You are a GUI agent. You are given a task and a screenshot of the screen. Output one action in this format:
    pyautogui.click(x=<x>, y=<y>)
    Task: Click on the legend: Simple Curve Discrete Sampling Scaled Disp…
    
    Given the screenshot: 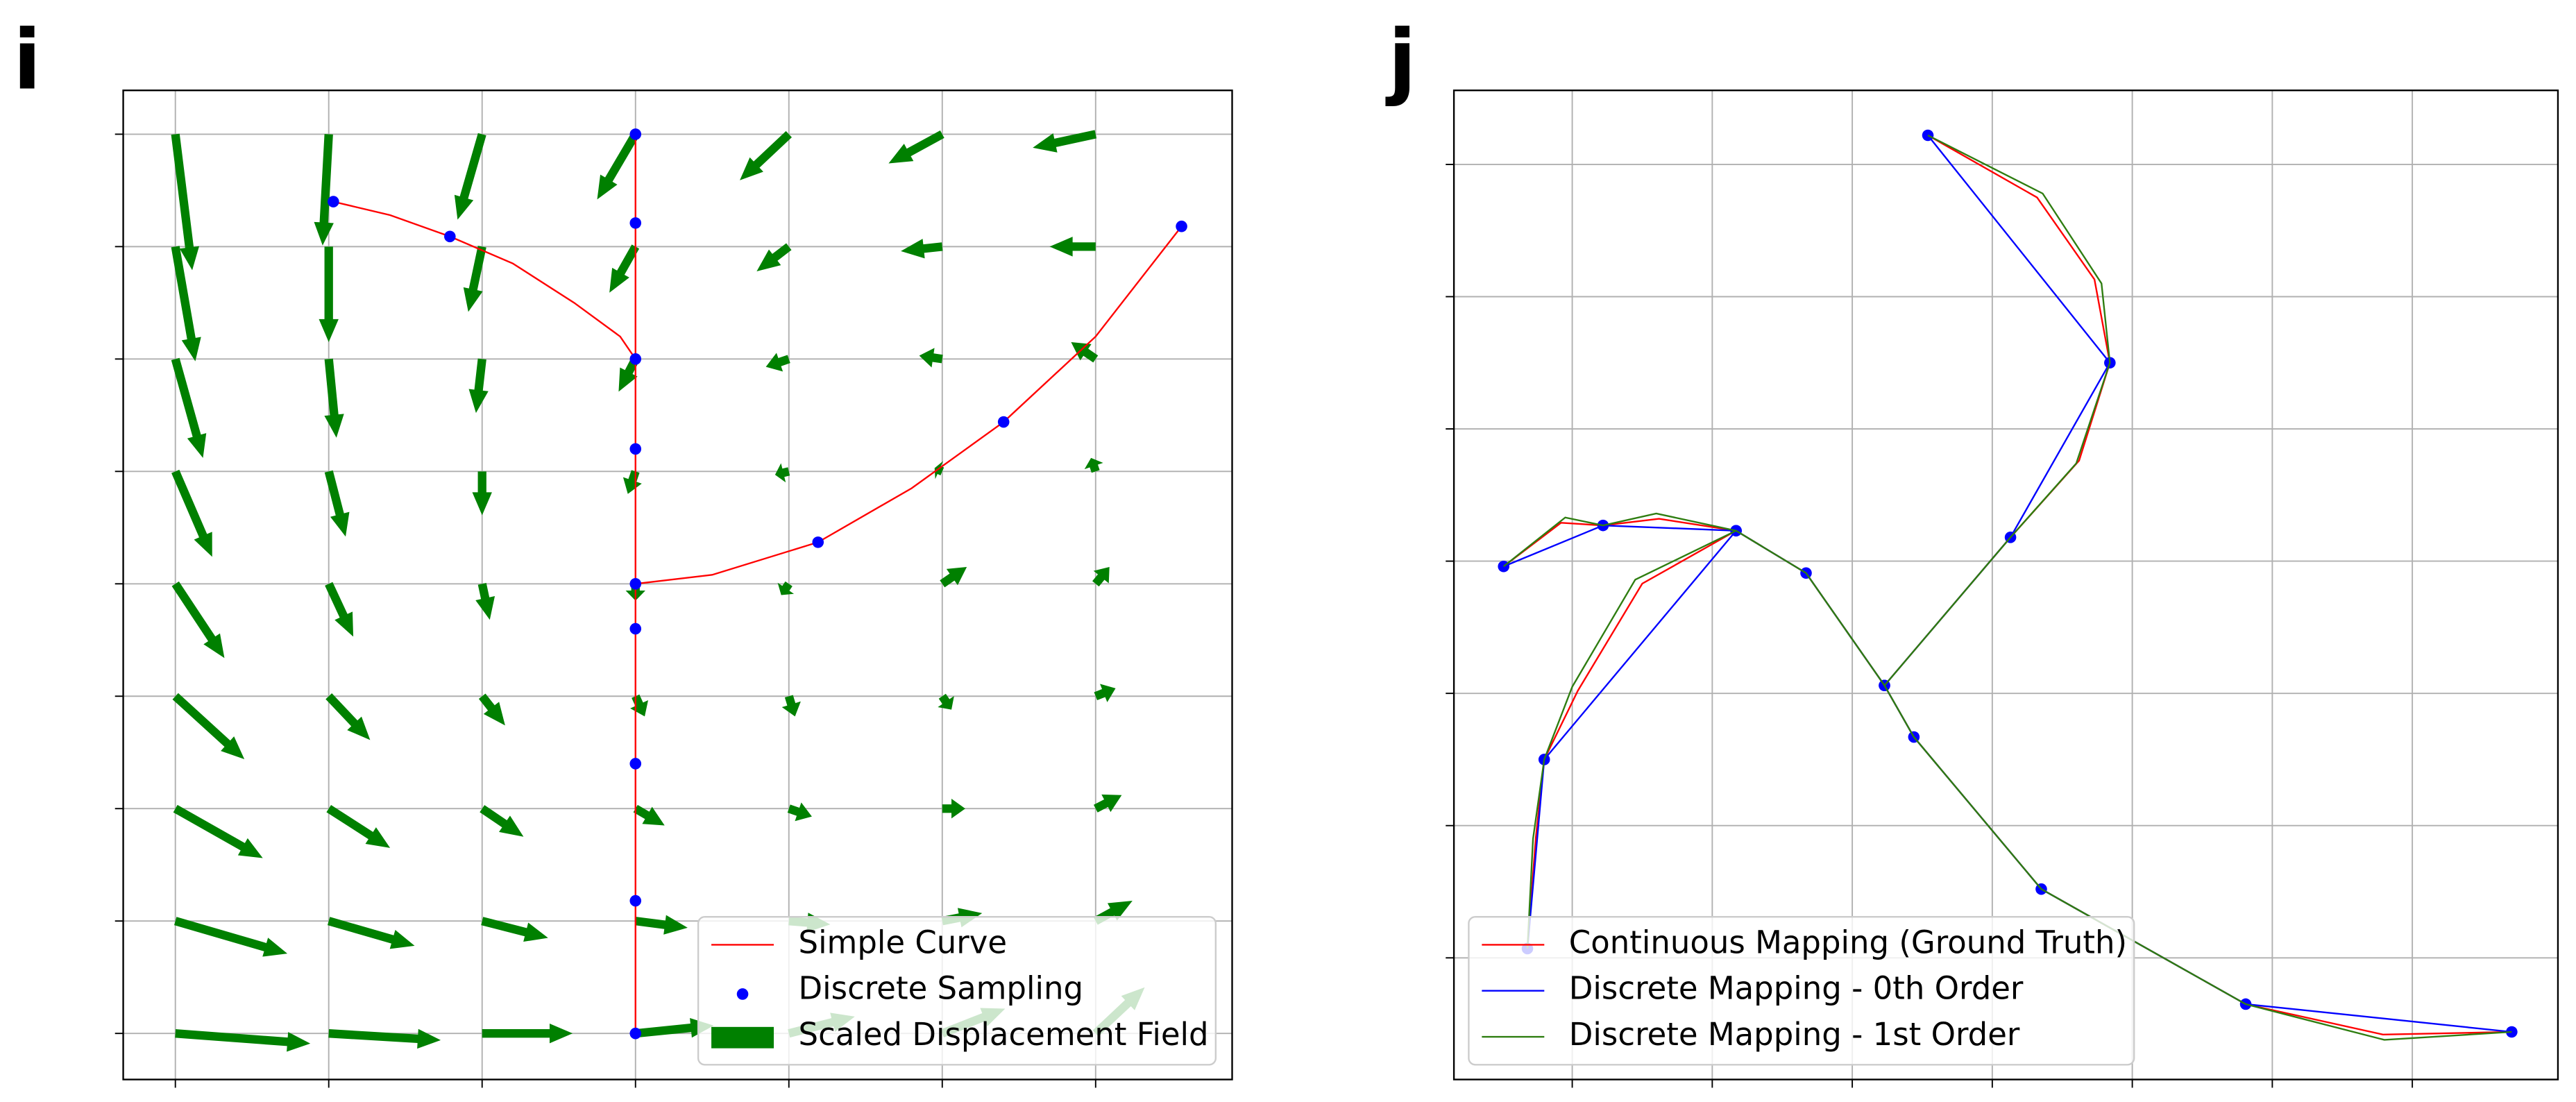 What is the action you would take?
    pyautogui.click(x=957, y=991)
    